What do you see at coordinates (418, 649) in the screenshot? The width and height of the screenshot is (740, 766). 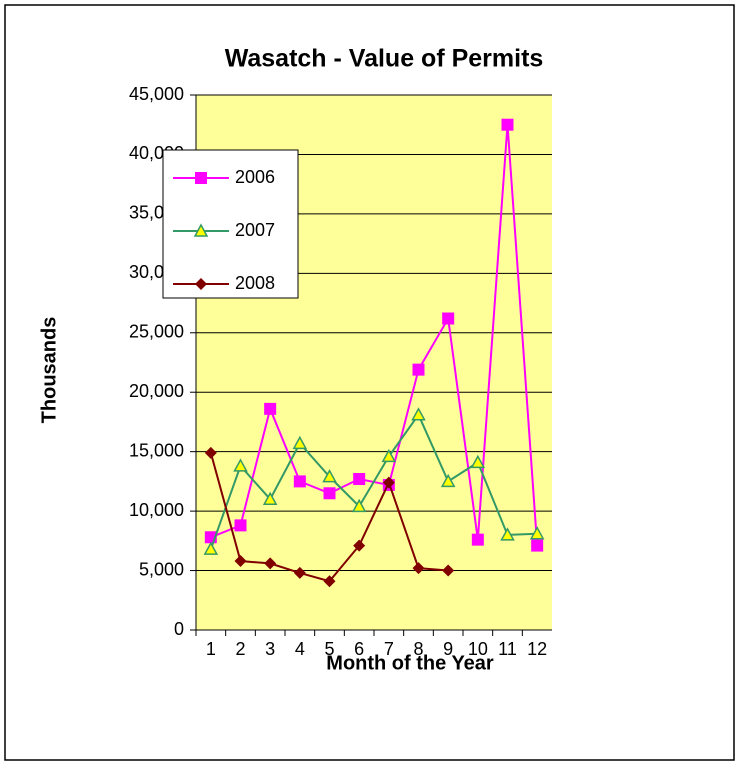 I see `x-tick-label: 8` at bounding box center [418, 649].